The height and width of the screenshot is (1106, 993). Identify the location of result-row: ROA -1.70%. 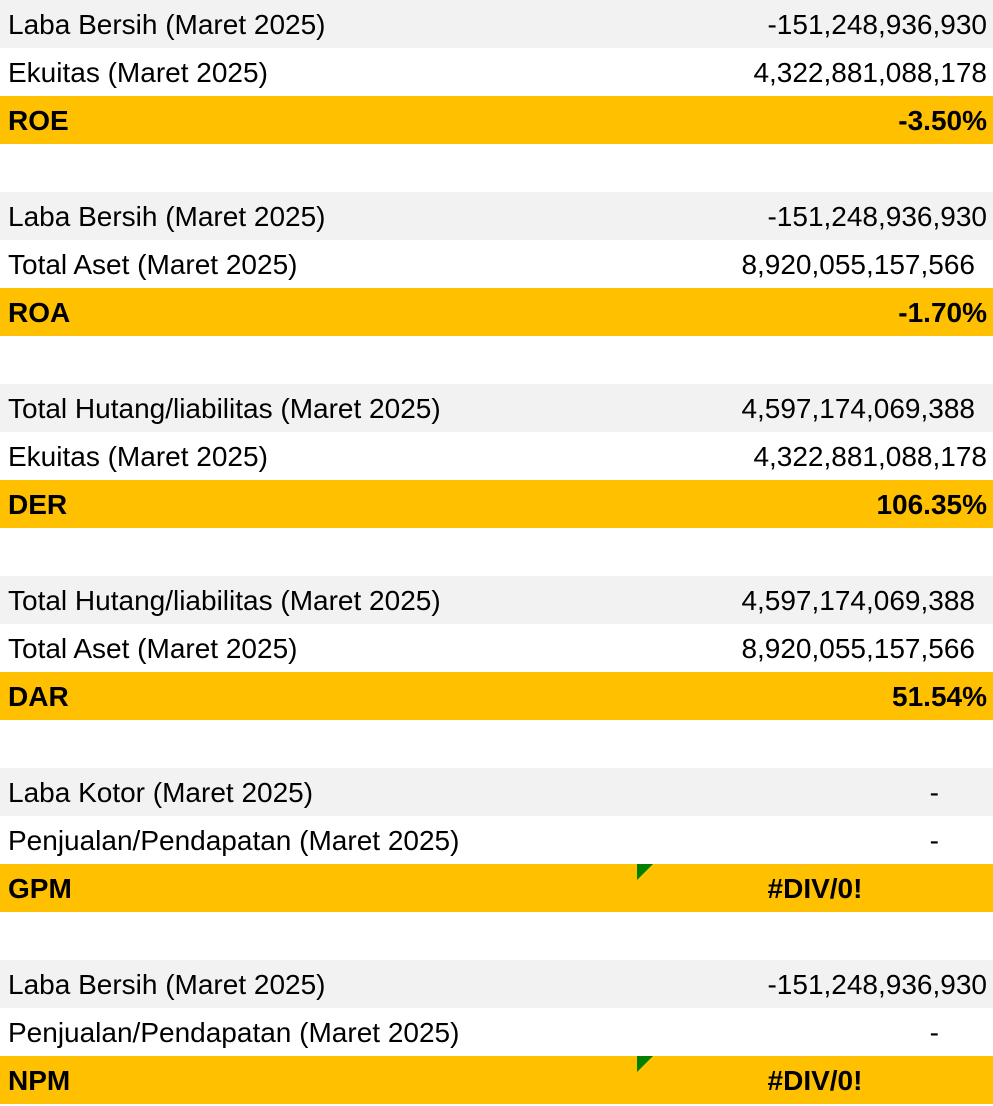
(496, 312).